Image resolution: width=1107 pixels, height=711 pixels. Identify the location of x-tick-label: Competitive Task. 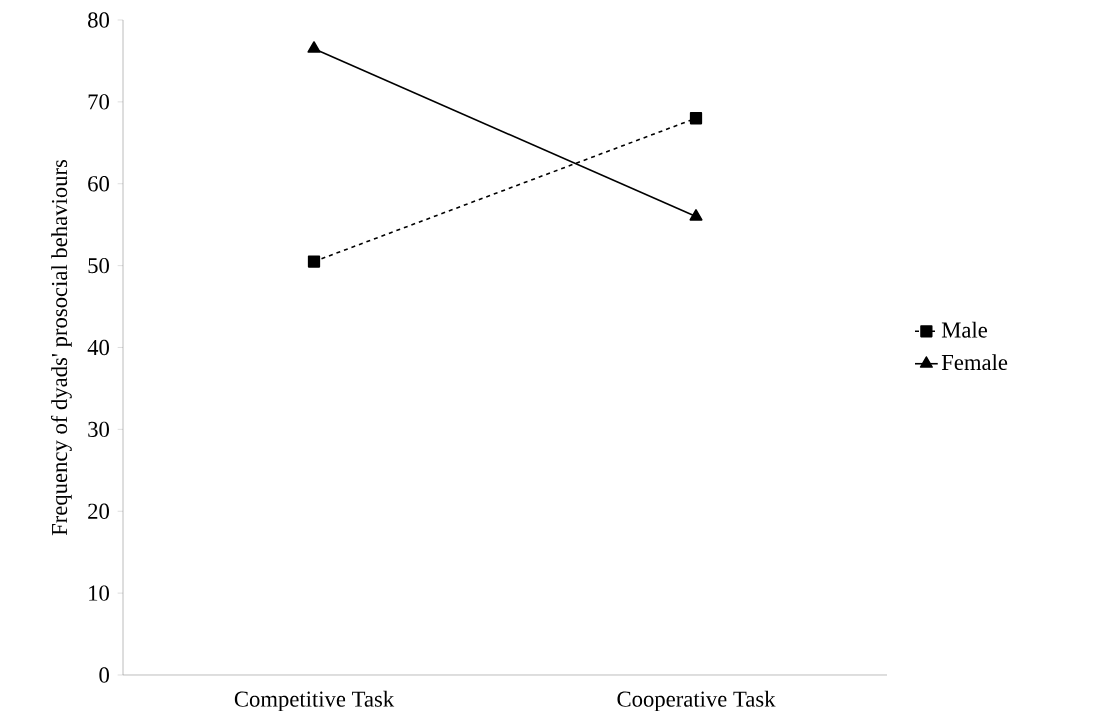
(314, 700).